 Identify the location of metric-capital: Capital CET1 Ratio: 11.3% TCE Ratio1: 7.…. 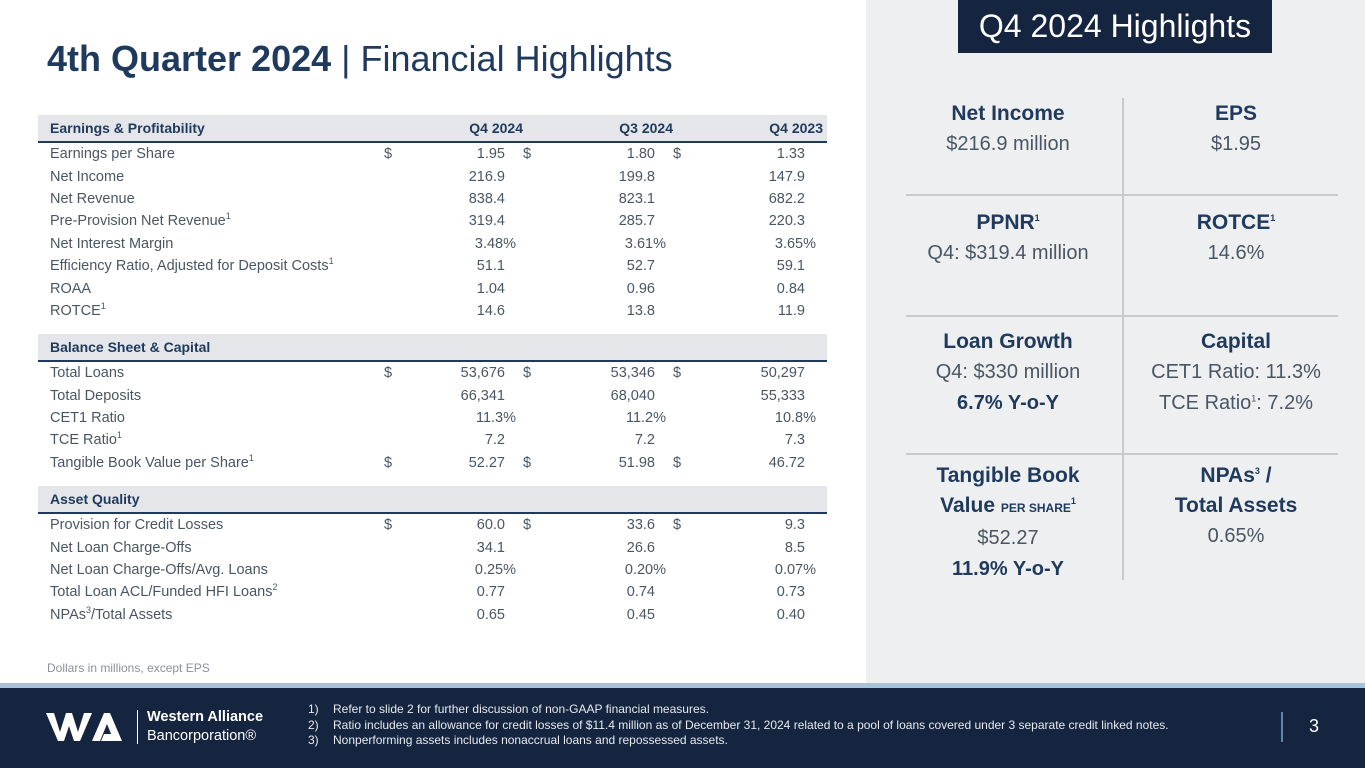
(1236, 373).